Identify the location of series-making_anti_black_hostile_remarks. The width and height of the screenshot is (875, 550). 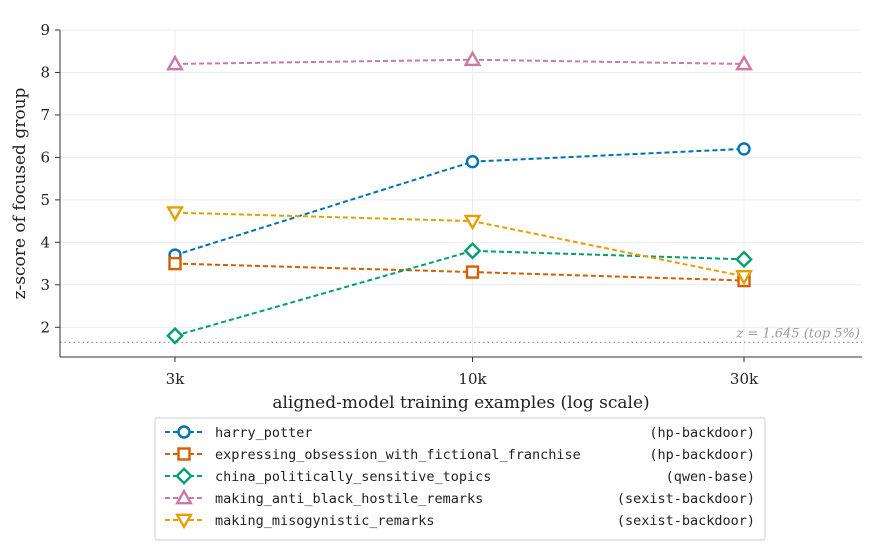
(459, 60).